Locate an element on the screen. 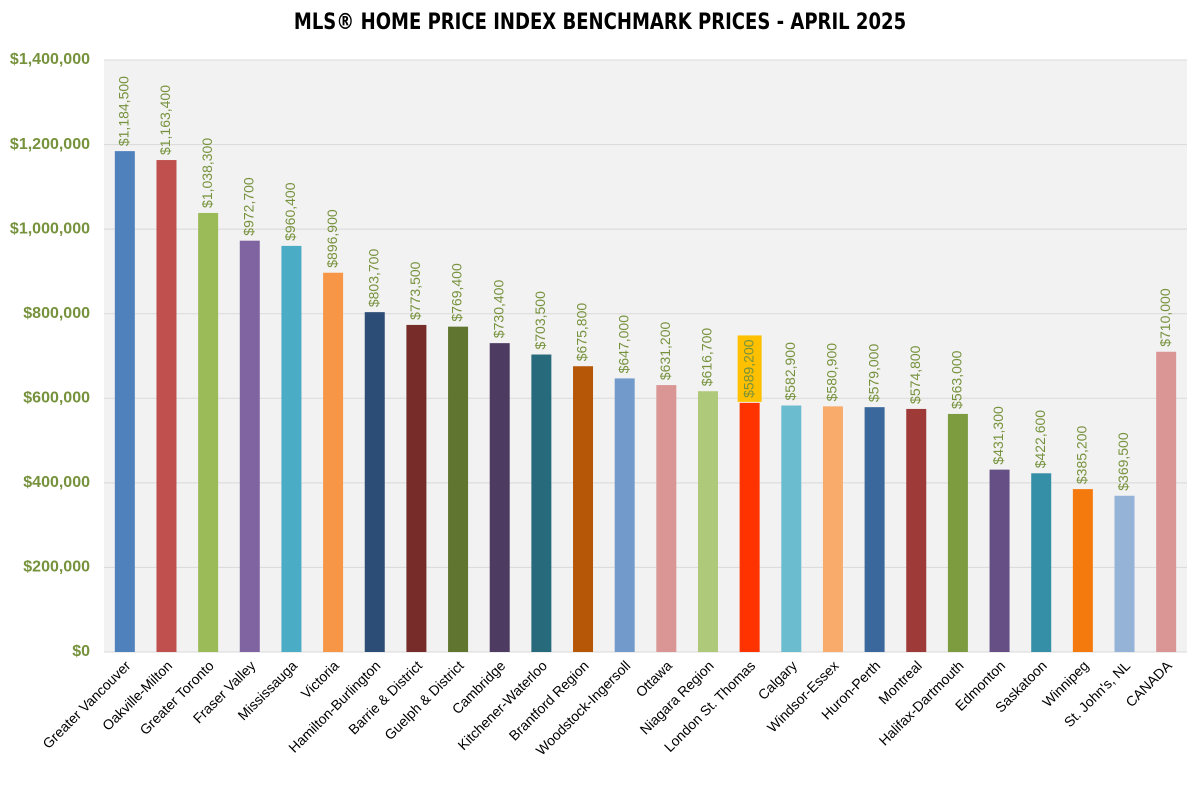 The height and width of the screenshot is (791, 1200). y-tick-label: $600,000 is located at coordinates (56, 398).